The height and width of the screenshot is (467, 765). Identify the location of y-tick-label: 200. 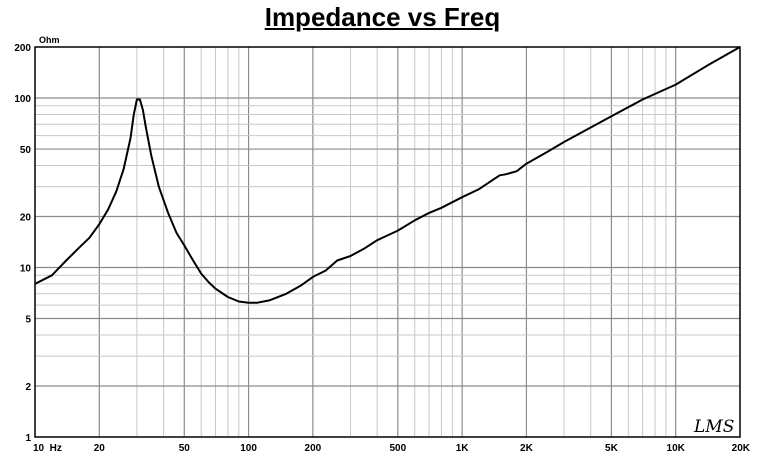
(22, 48).